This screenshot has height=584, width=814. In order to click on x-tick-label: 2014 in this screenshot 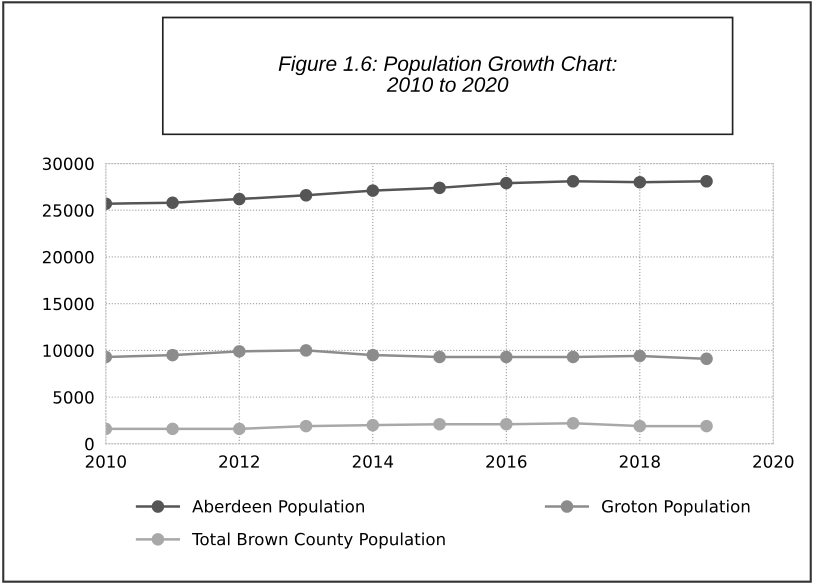, I will do `click(373, 461)`.